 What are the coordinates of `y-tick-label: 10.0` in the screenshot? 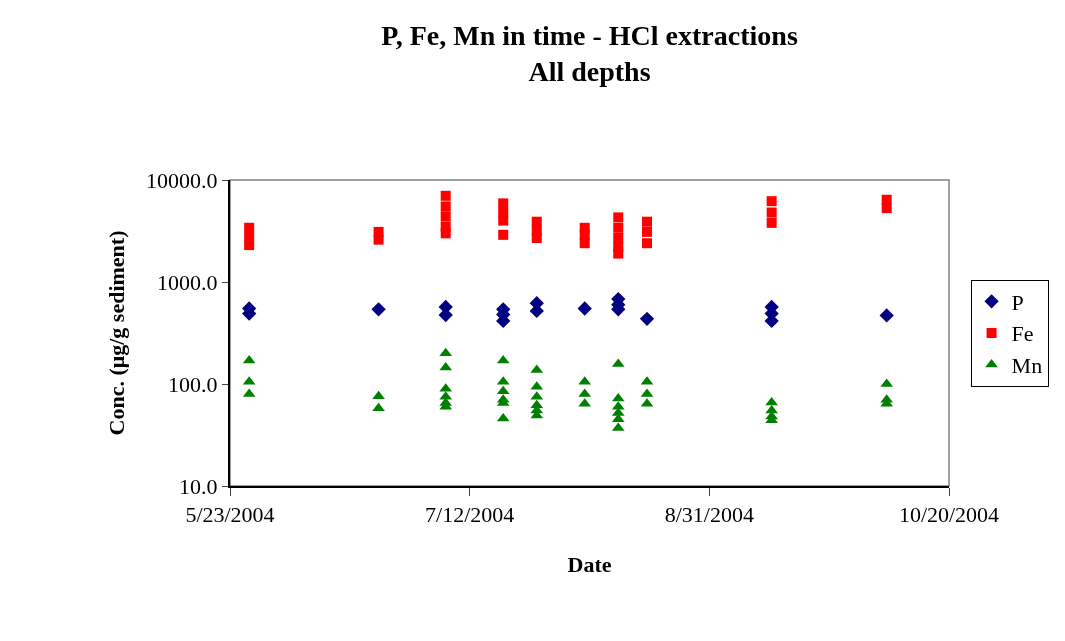 It's located at (198, 486).